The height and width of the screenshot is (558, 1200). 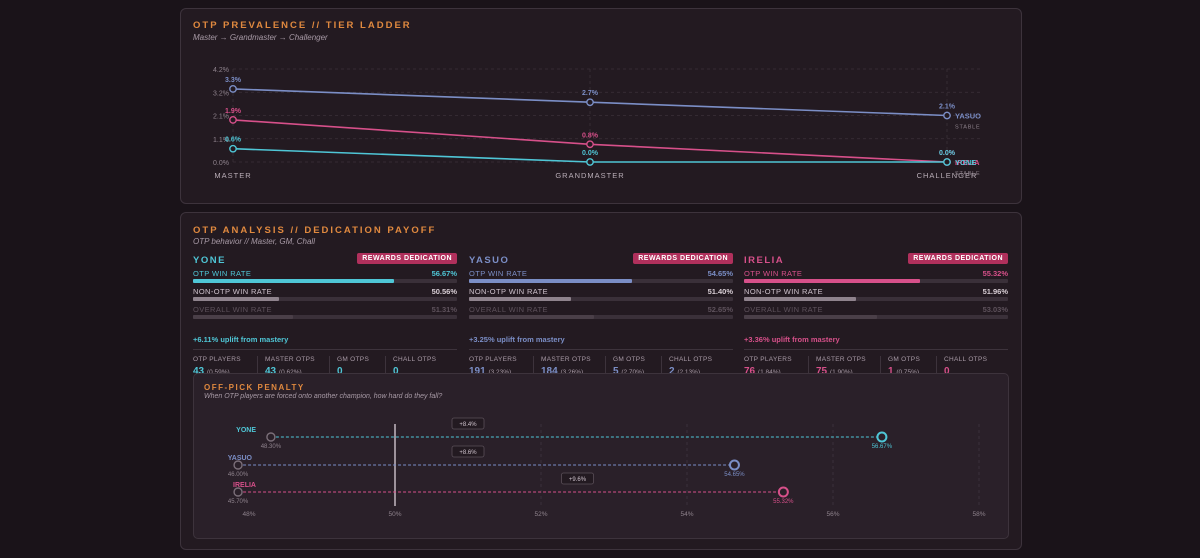 I want to click on stat-master-otps: MASTER OTPS 184 (3.26%), so click(x=566, y=366).